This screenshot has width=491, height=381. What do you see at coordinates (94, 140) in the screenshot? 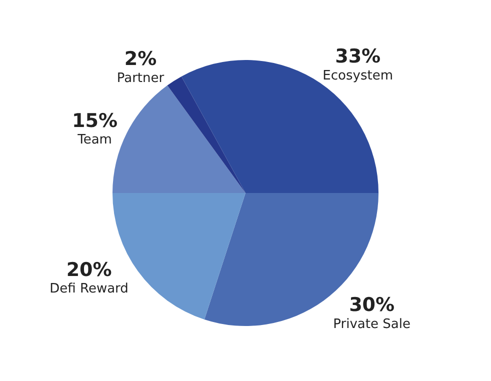
I see `slice-label: Team` at bounding box center [94, 140].